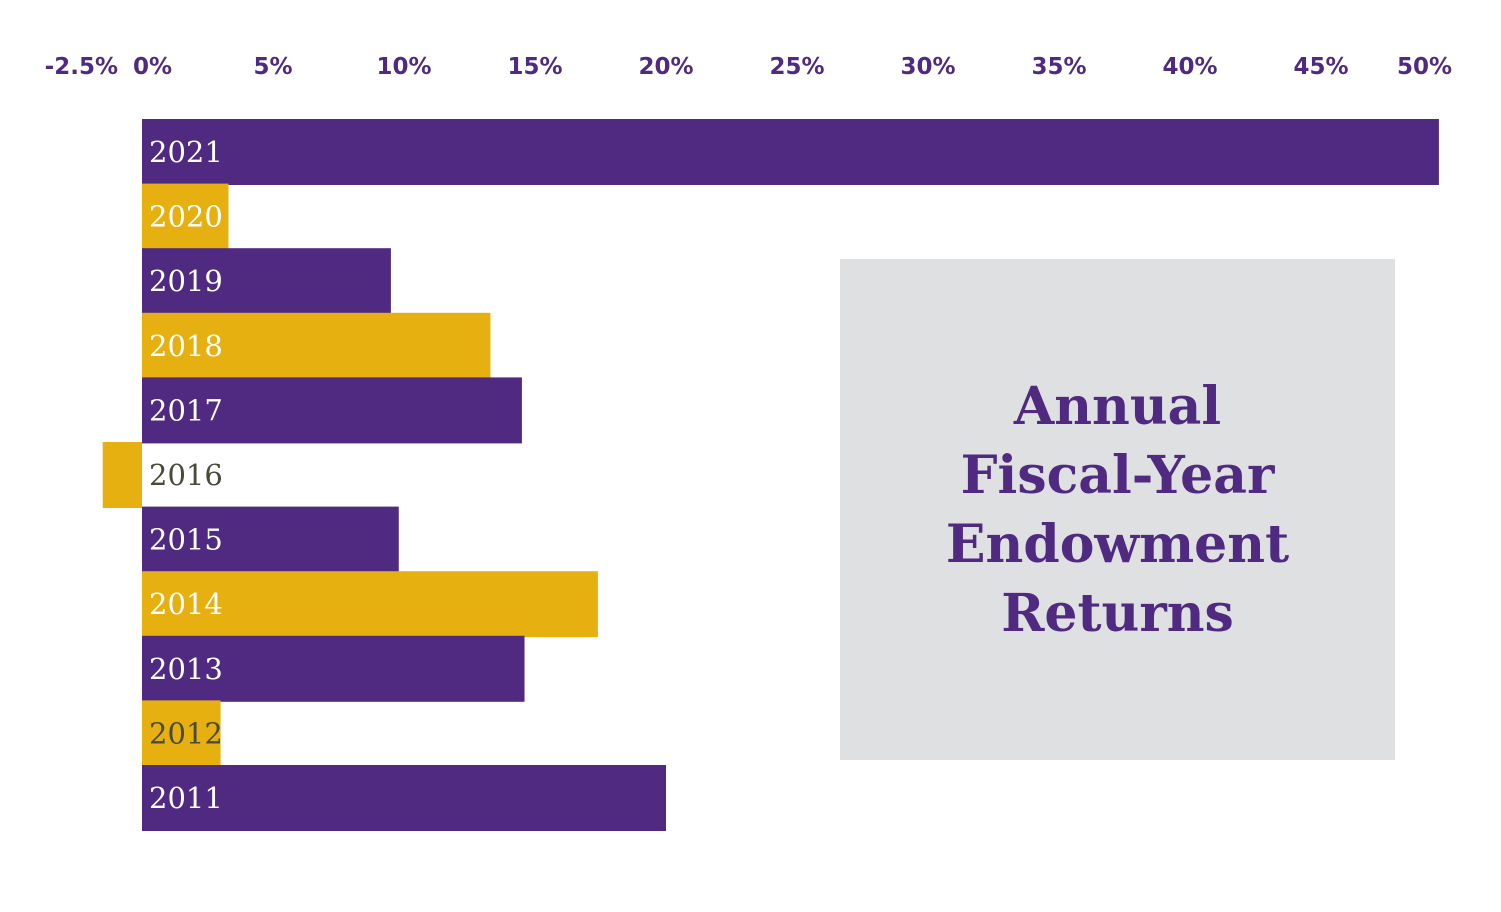  Describe the element at coordinates (186, 669) in the screenshot. I see `bar-year-label: 2013` at that location.